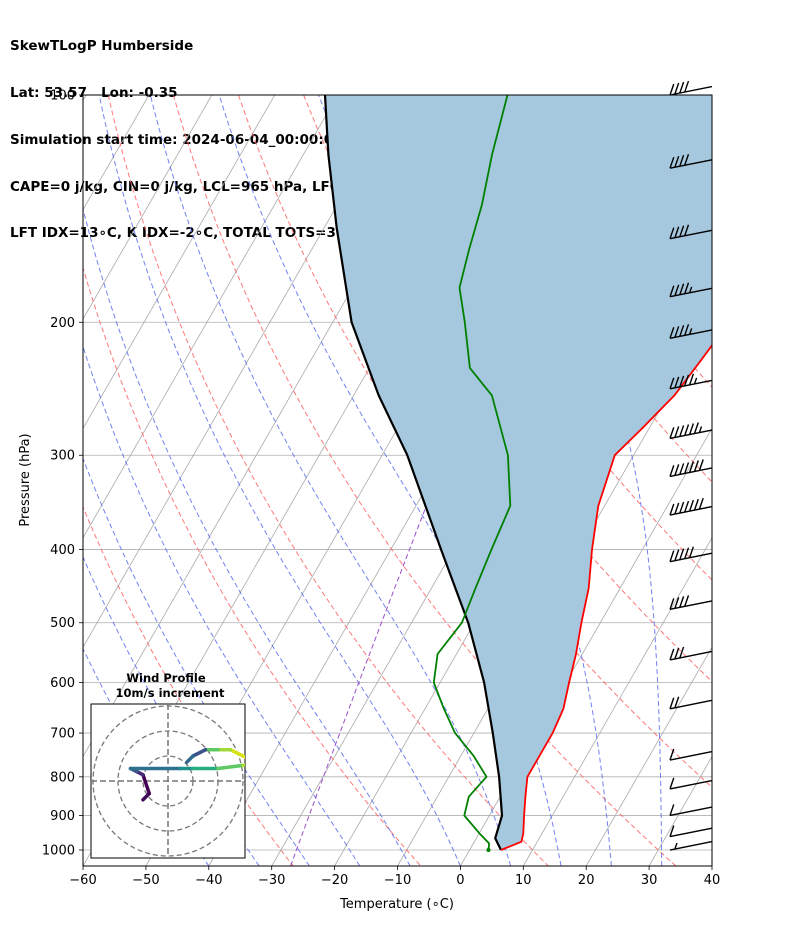 This screenshot has width=794, height=937. Describe the element at coordinates (397, 880) in the screenshot. I see `x-tick-label: −10` at that location.